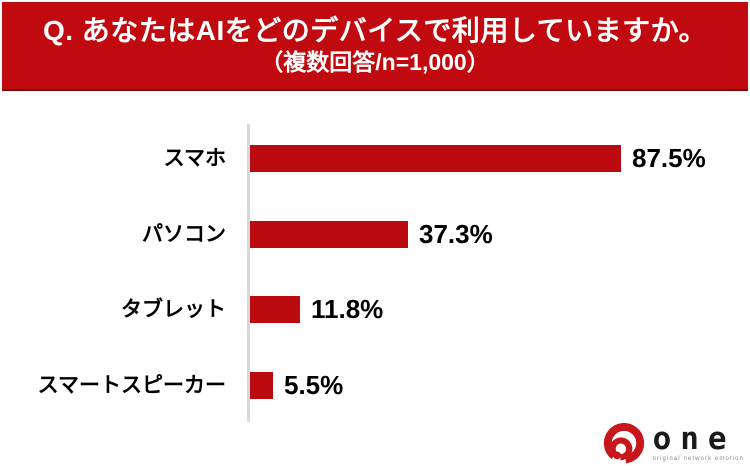 The height and width of the screenshot is (470, 750). What do you see at coordinates (669, 158) in the screenshot?
I see `value-label: 87.5%` at bounding box center [669, 158].